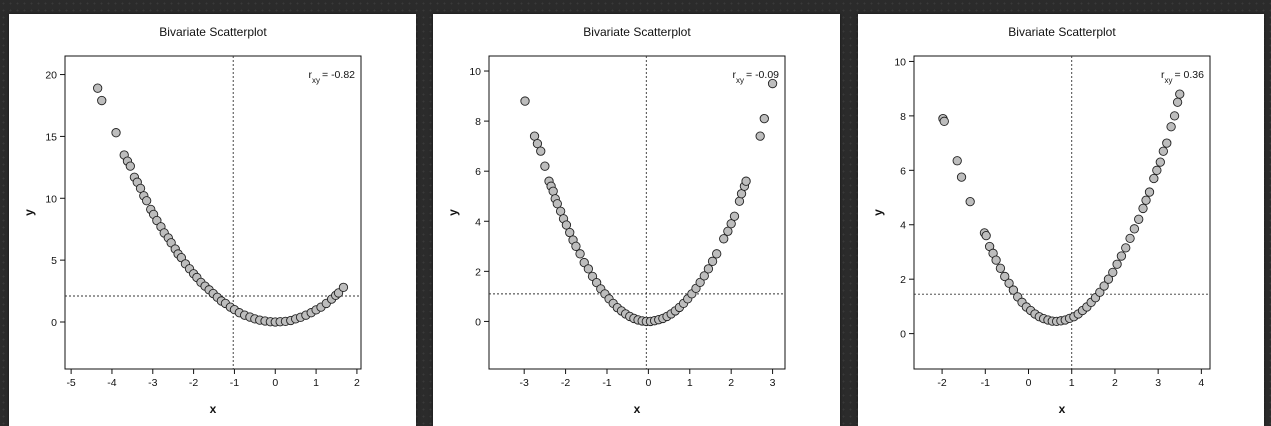 Image resolution: width=1271 pixels, height=426 pixels. Describe the element at coordinates (903, 171) in the screenshot. I see `y-tick-label: 6` at that location.